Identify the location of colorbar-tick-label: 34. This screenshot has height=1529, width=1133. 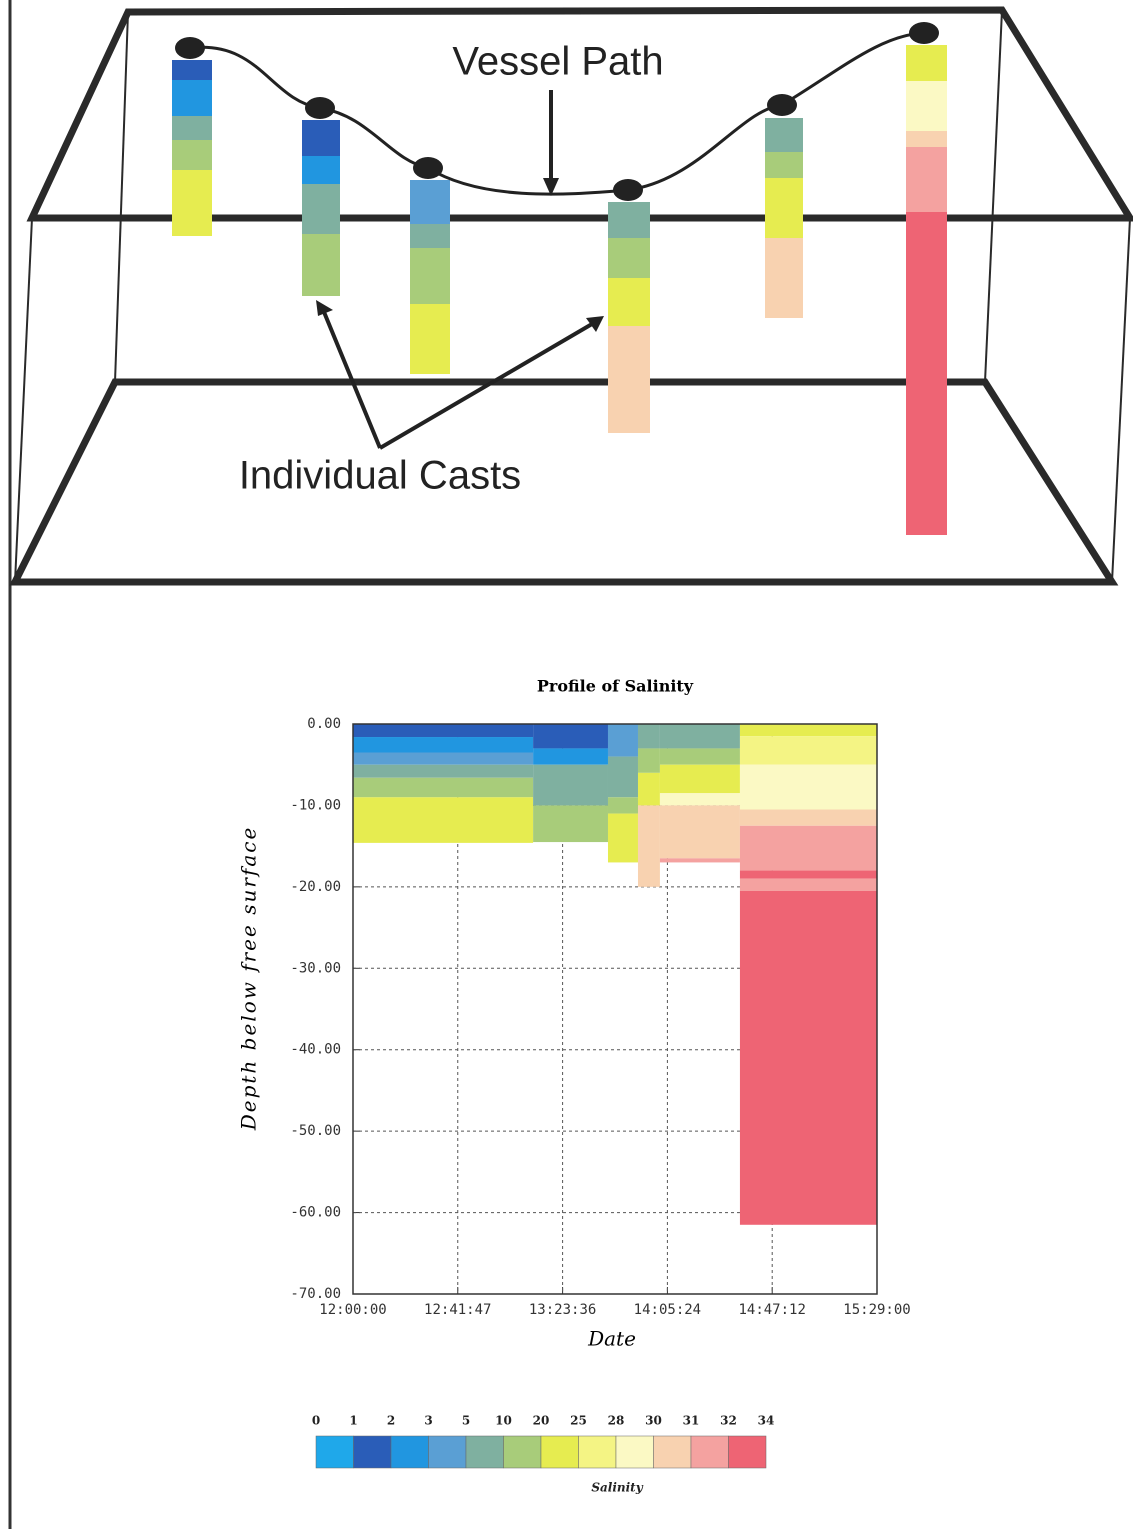
(766, 1421).